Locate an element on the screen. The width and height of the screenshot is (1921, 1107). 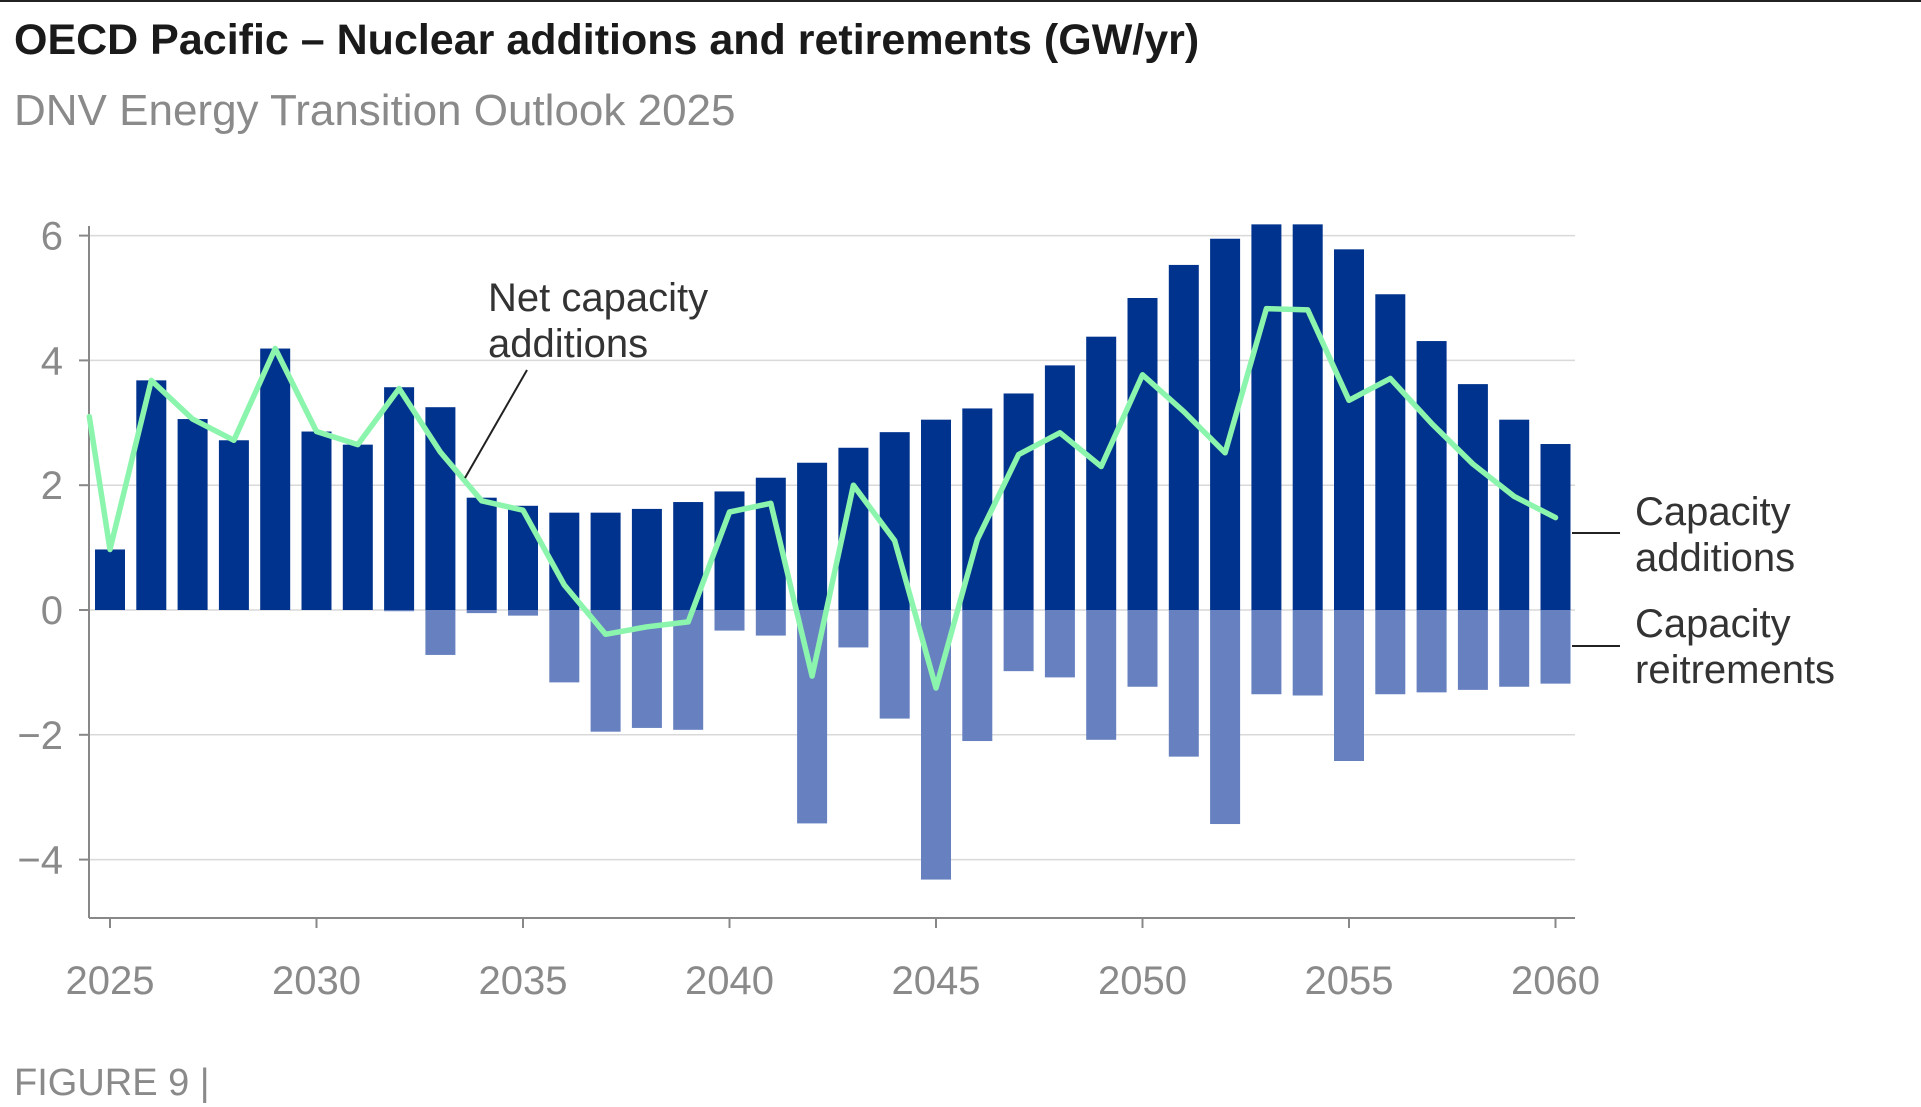
x-tick-label: 2030 is located at coordinates (316, 981).